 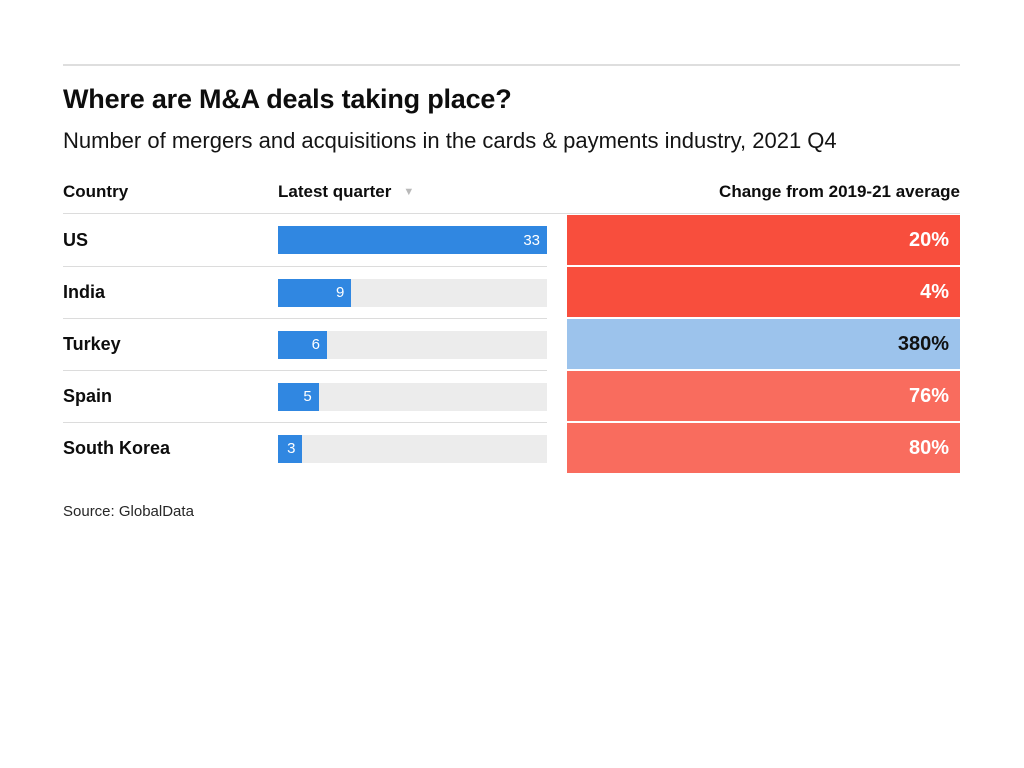 What do you see at coordinates (128, 511) in the screenshot?
I see `source-attribution: Source: GlobalData` at bounding box center [128, 511].